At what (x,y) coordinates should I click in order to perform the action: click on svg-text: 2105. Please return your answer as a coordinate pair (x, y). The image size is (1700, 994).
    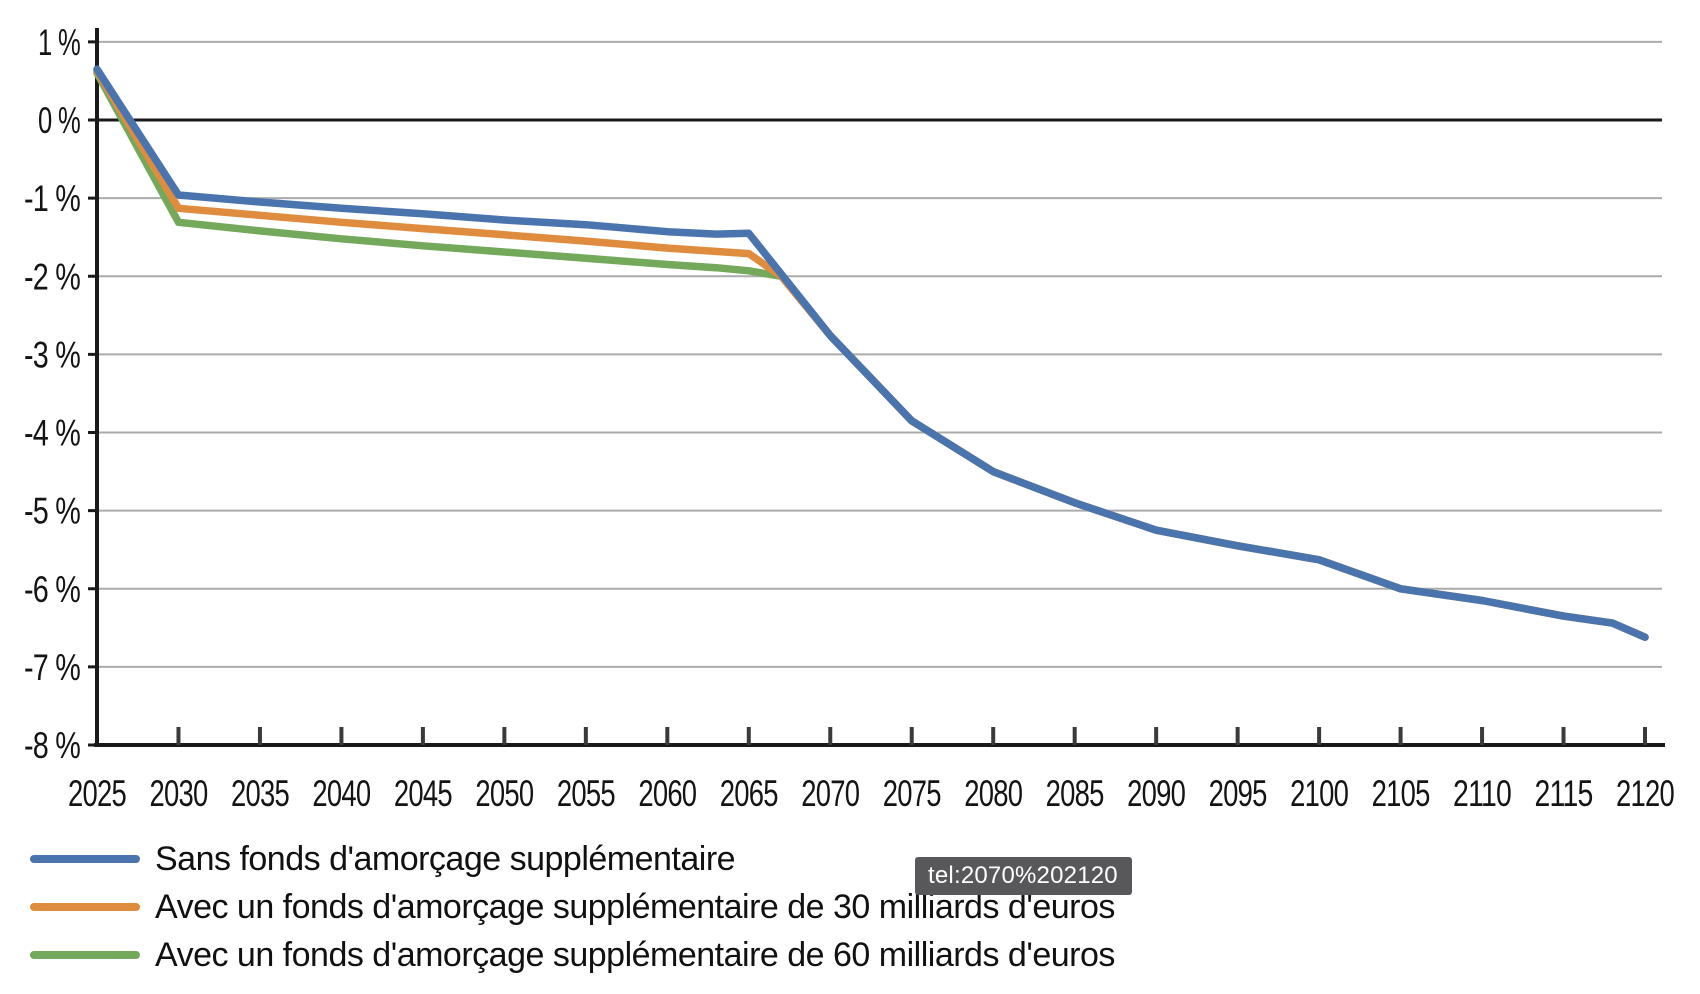
    Looking at the image, I should click on (1401, 793).